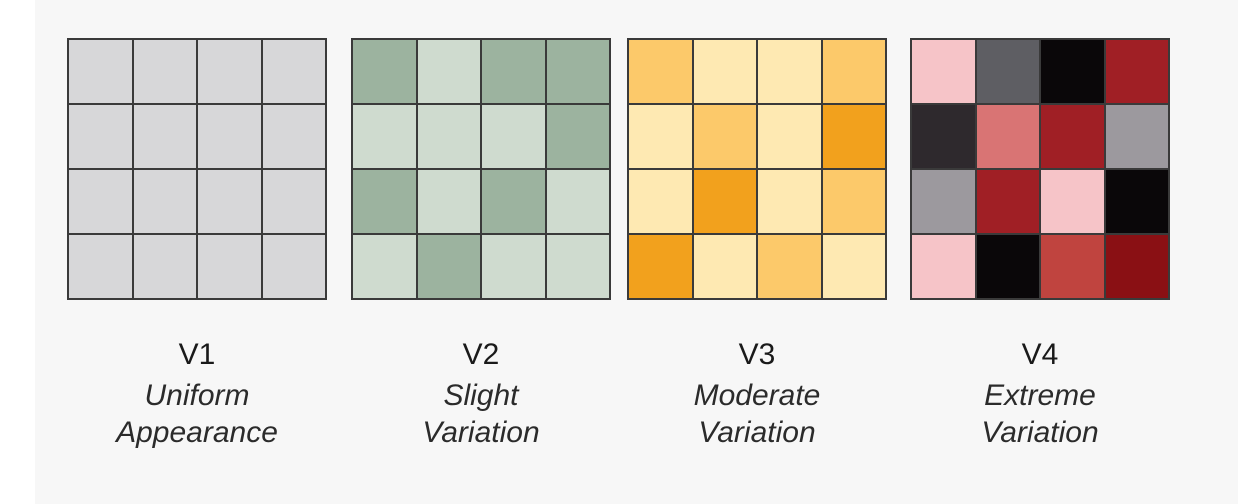  I want to click on version-description: Moderate Variation, so click(757, 414).